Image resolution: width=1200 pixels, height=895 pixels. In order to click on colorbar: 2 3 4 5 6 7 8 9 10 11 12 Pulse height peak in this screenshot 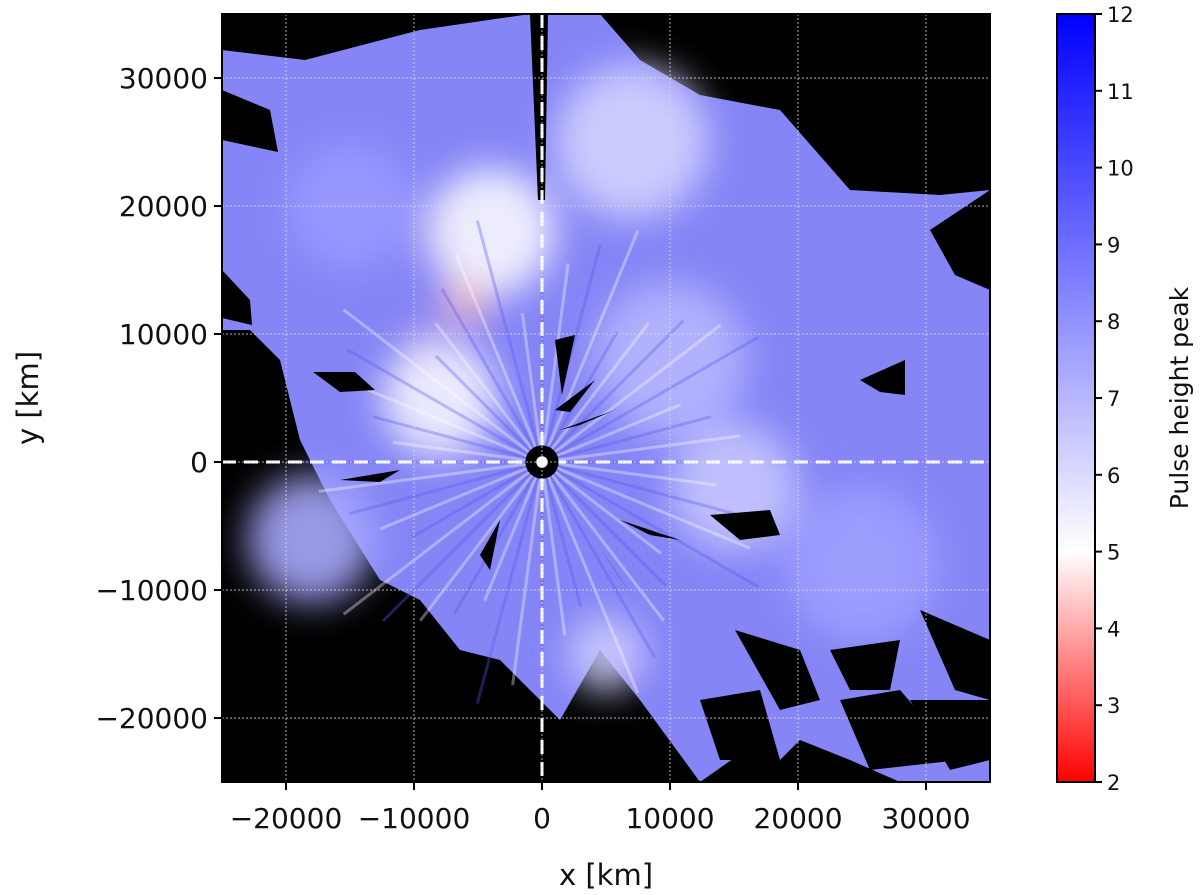, I will do `click(1125, 399)`.